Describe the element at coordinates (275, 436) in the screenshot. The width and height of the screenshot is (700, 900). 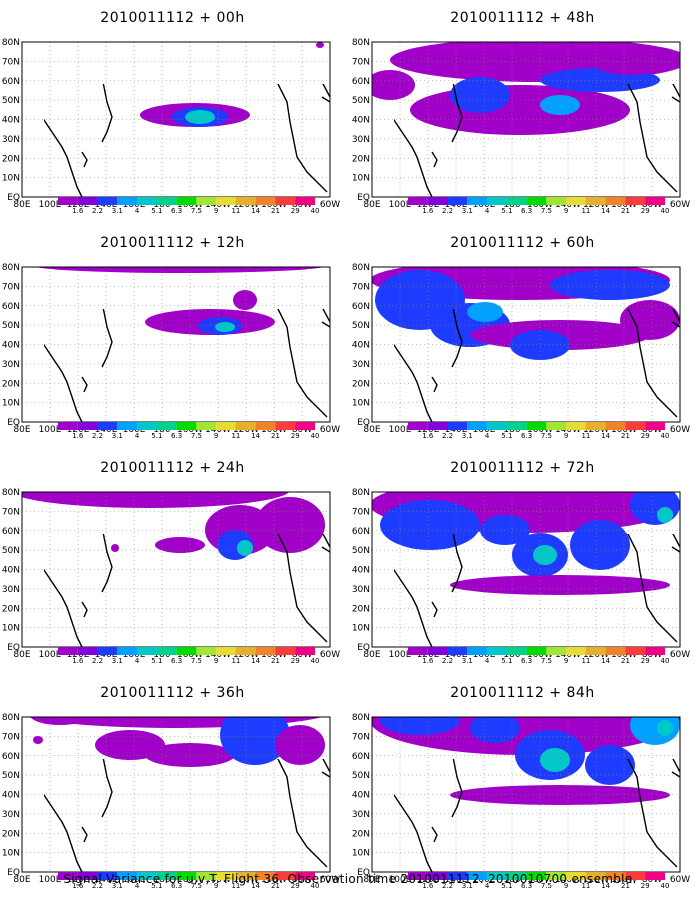
I see `colorbar-label: 21` at that location.